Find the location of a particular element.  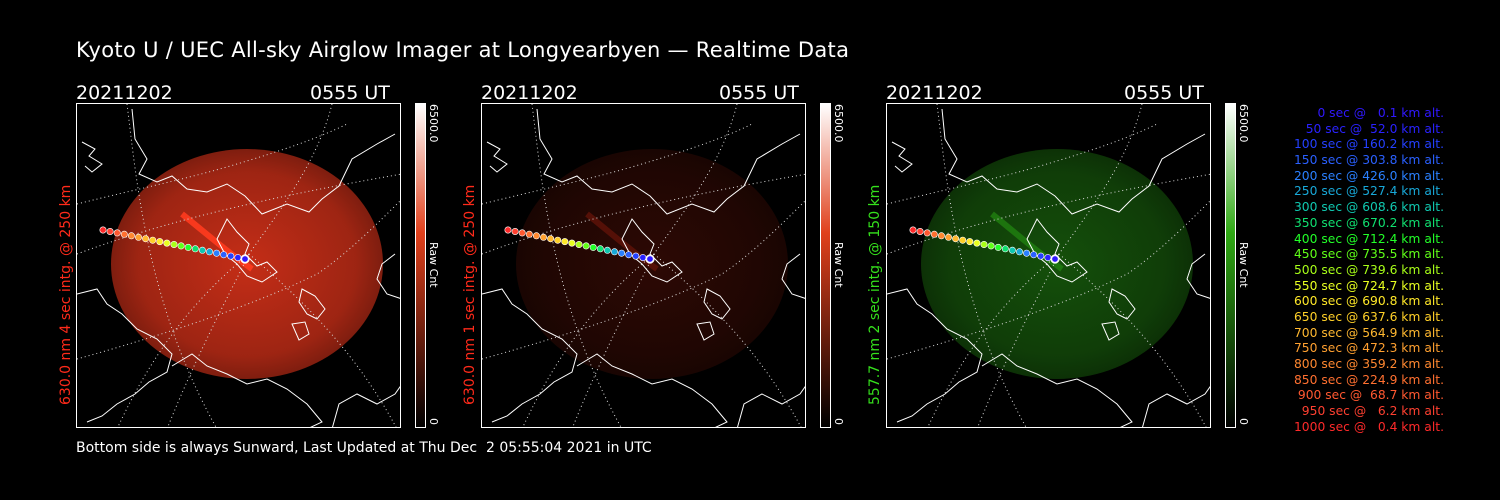

legend-entry: 600 sec @ 690.8 km alt. is located at coordinates (1368, 301).